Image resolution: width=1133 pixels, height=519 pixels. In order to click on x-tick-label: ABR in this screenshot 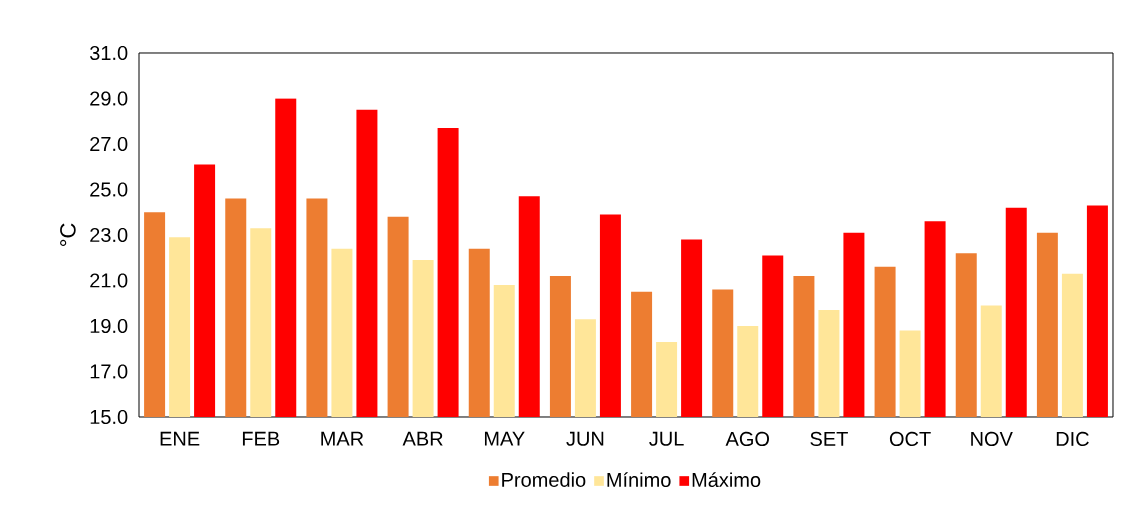, I will do `click(422, 438)`.